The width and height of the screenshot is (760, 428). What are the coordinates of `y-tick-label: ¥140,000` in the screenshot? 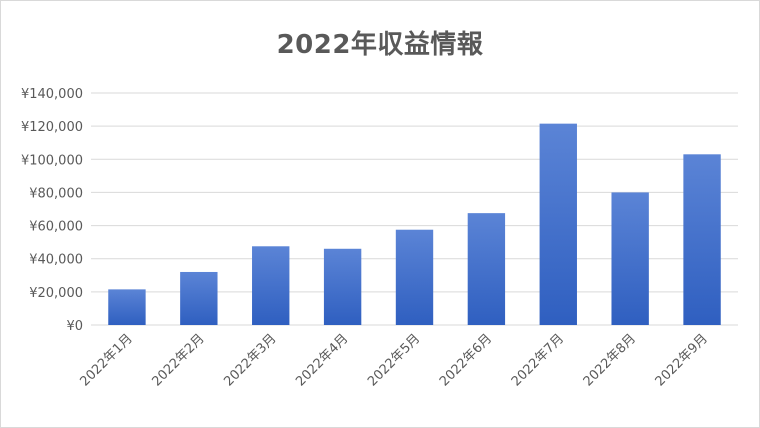 It's located at (52, 94).